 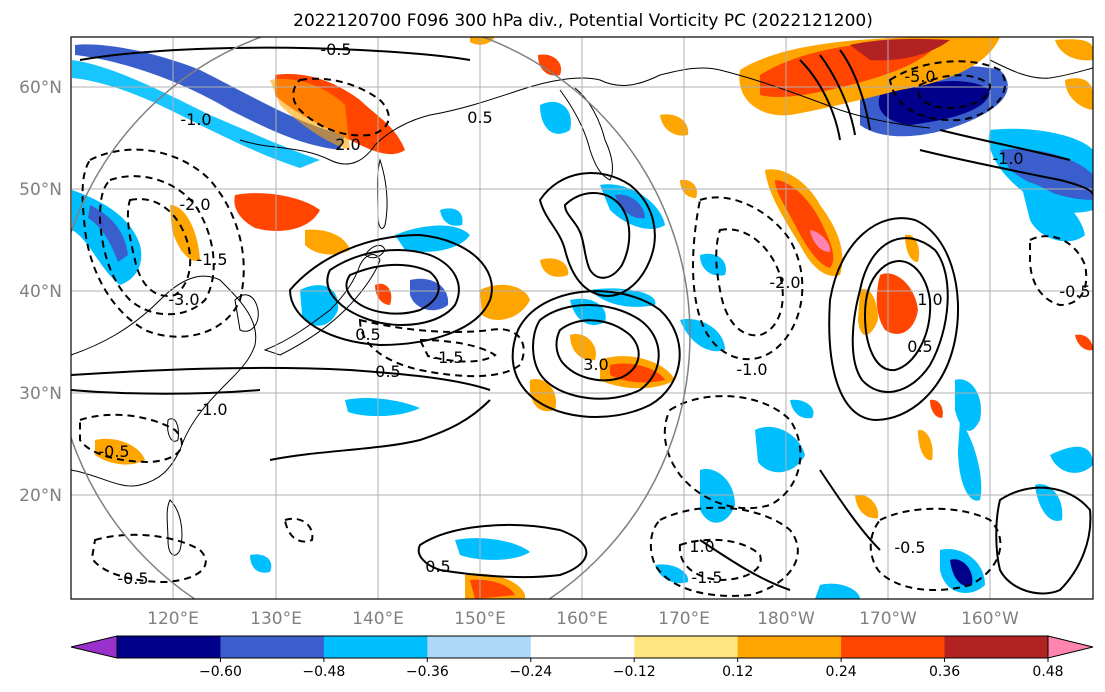 What do you see at coordinates (40, 88) in the screenshot?
I see `lat-label: 60°N` at bounding box center [40, 88].